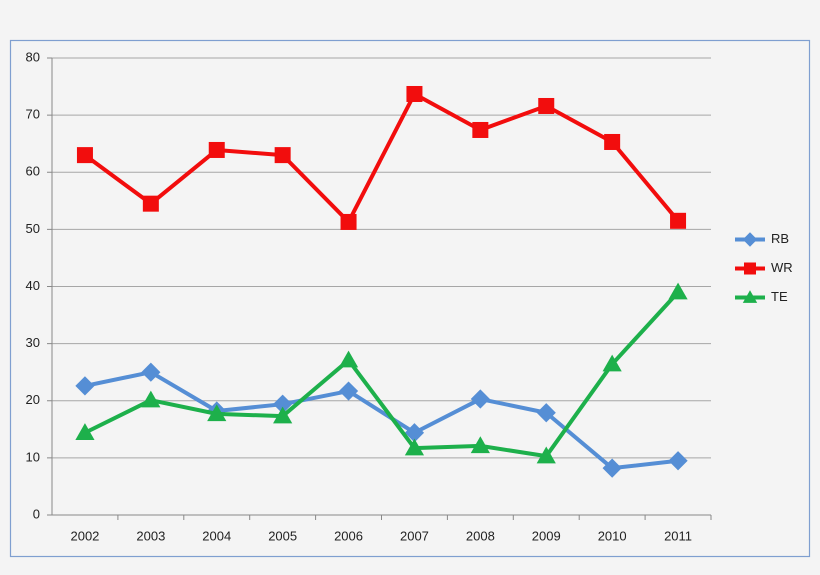 This screenshot has height=575, width=820. I want to click on legend-label: TE, so click(779, 296).